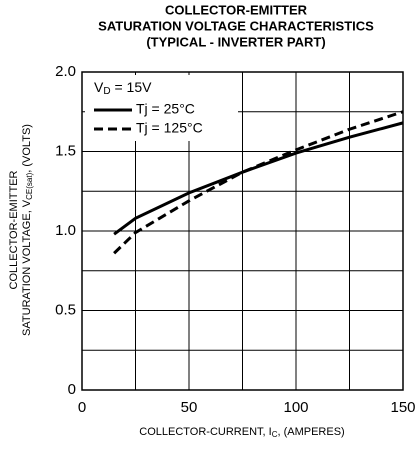 The width and height of the screenshot is (415, 449). I want to click on y-tick-label: 1.5, so click(65, 150).